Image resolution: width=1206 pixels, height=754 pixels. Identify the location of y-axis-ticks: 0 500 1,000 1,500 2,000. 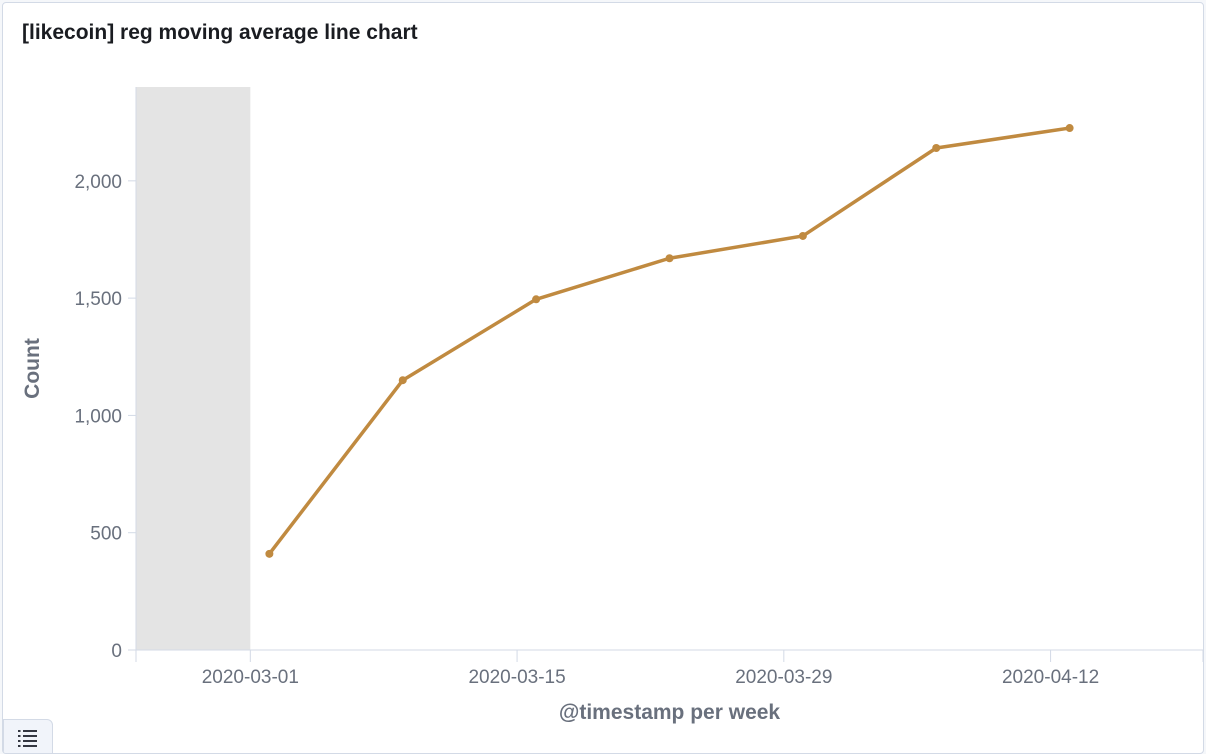
(105, 417).